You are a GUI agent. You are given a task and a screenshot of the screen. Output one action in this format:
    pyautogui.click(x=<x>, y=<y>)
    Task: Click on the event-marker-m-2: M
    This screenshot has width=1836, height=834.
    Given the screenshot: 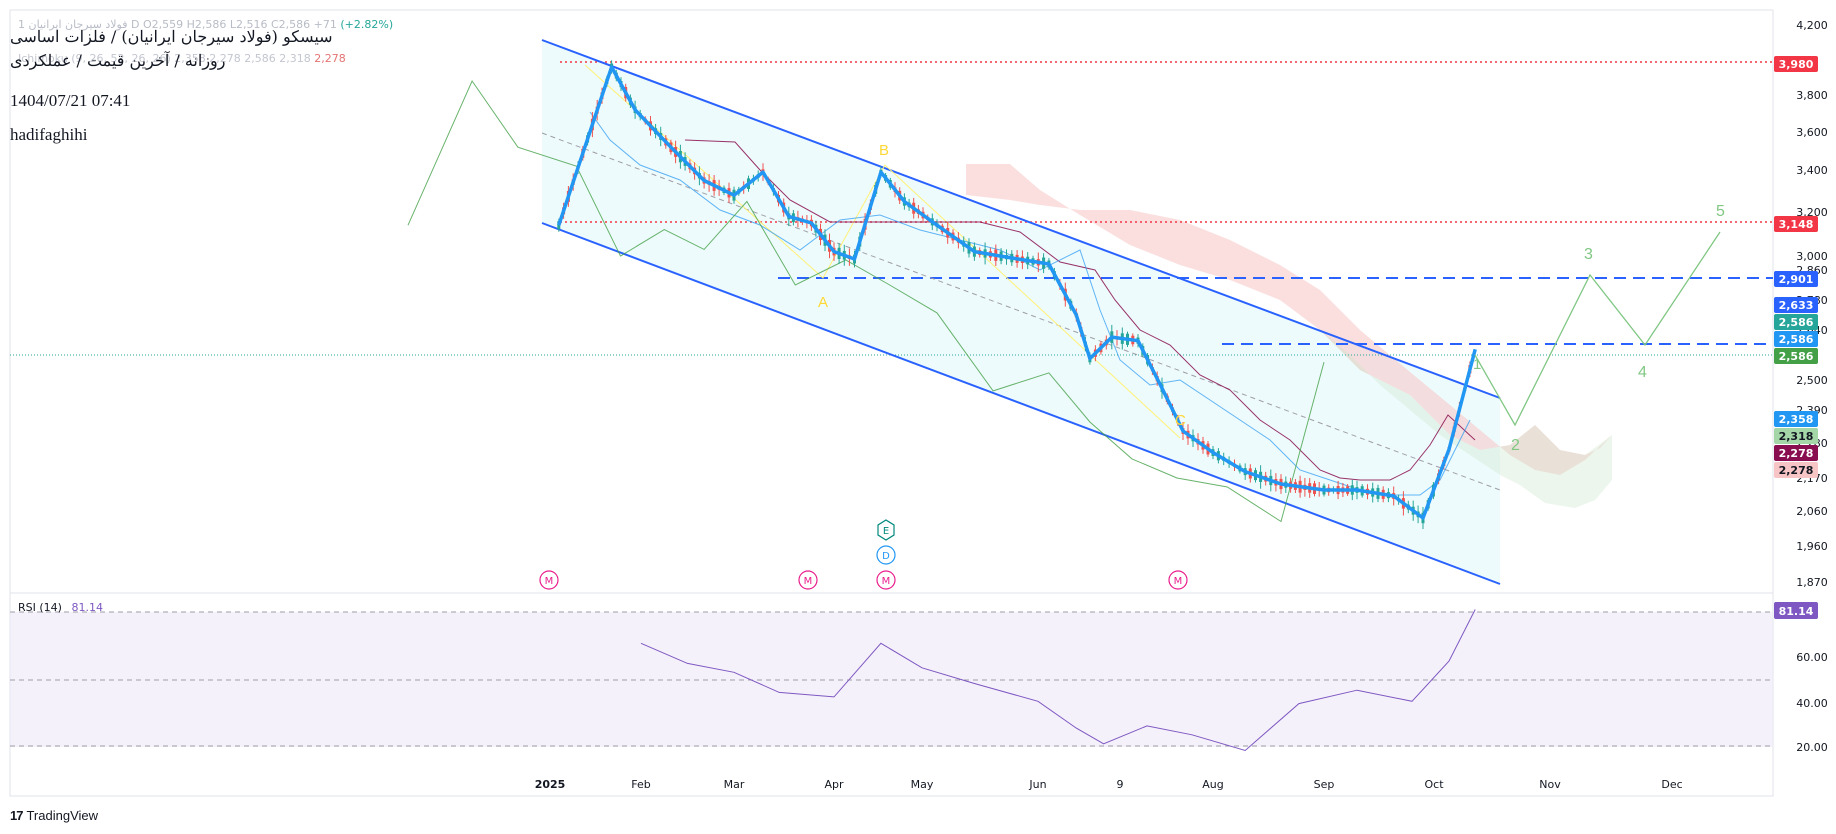 What is the action you would take?
    pyautogui.click(x=808, y=580)
    